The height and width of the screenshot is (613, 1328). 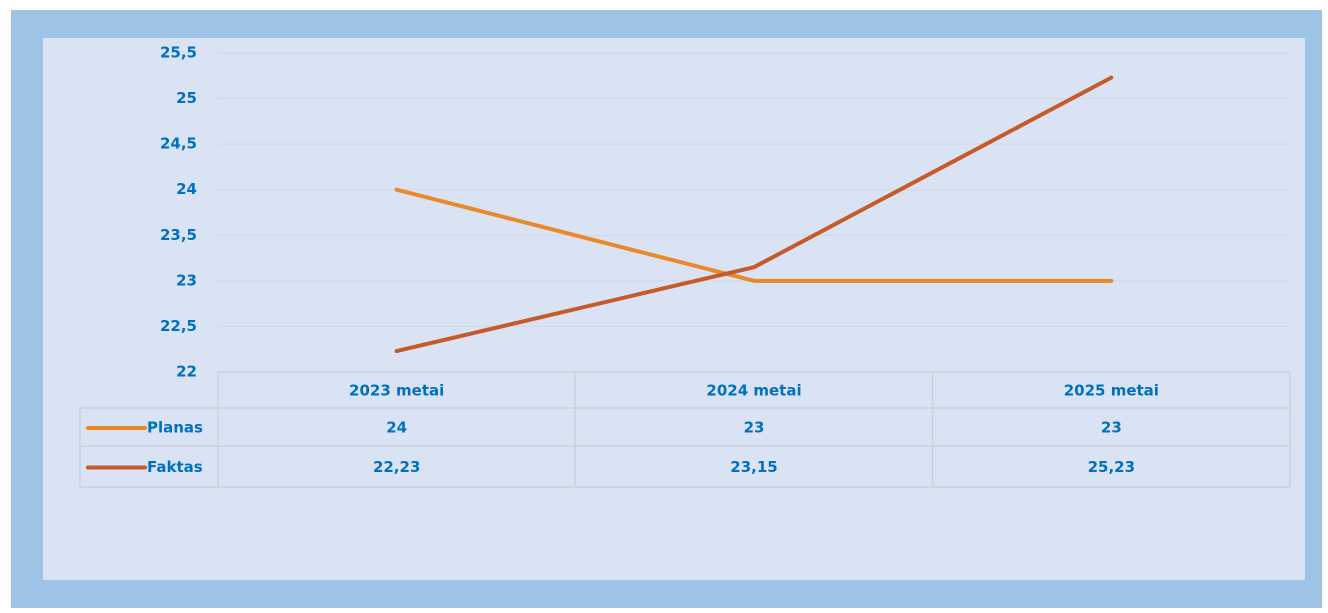 I want to click on x-tick-label: 2023 metai, so click(x=396, y=391).